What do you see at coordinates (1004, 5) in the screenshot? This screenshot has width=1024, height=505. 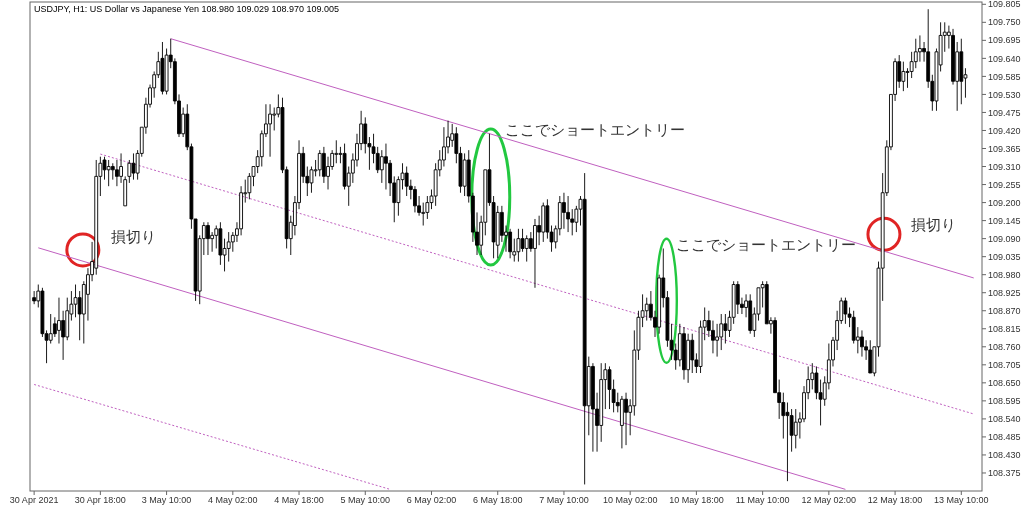 I see `y-tick-label: 109.805` at bounding box center [1004, 5].